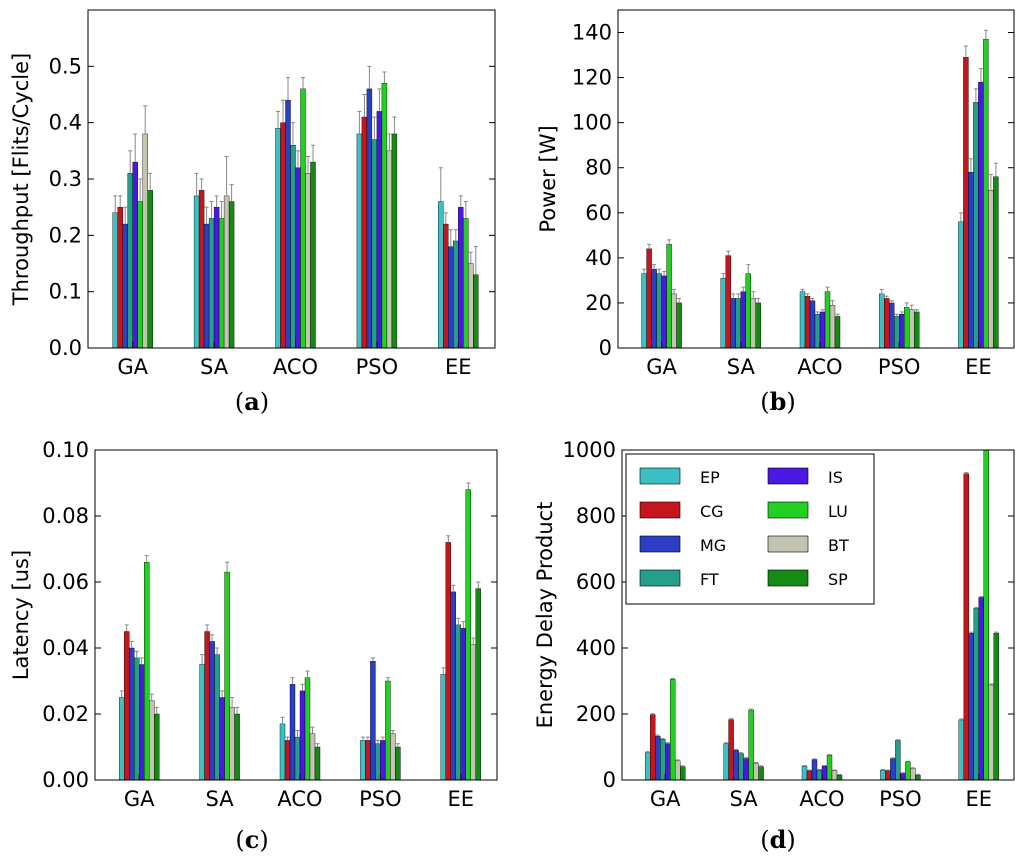 This screenshot has height=868, width=1024. Describe the element at coordinates (156, 747) in the screenshot. I see `bar-c-SP-GA` at that location.